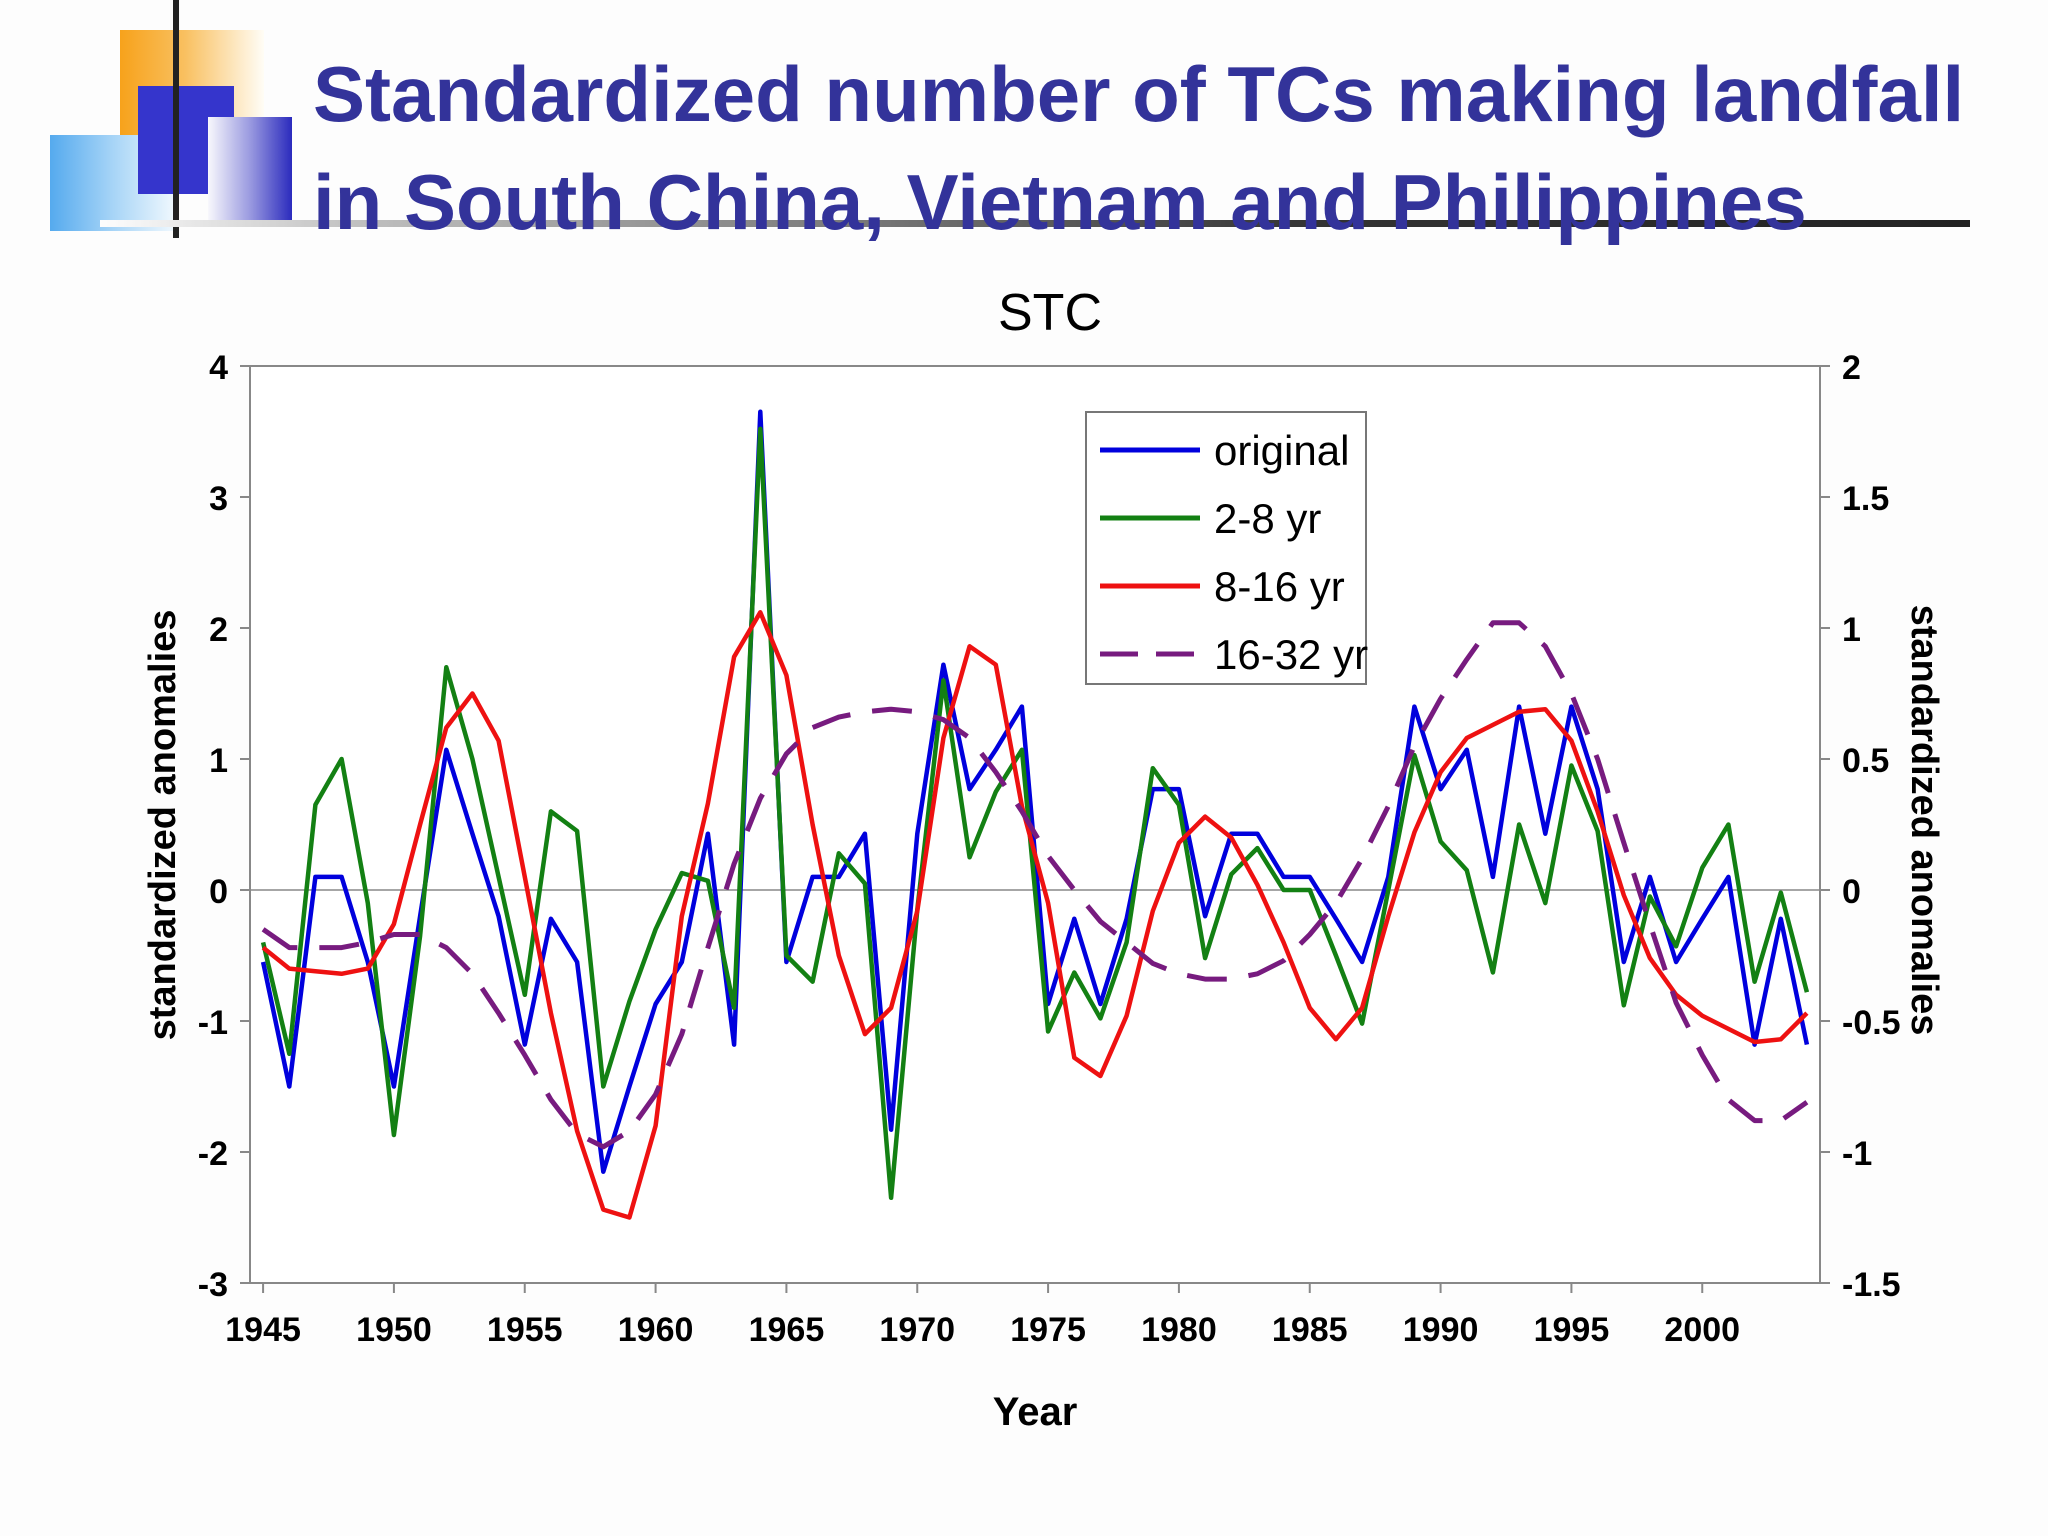 The image size is (2048, 1536). Describe the element at coordinates (1871, 1023) in the screenshot. I see `y2-tick-label: -0.5` at that location.